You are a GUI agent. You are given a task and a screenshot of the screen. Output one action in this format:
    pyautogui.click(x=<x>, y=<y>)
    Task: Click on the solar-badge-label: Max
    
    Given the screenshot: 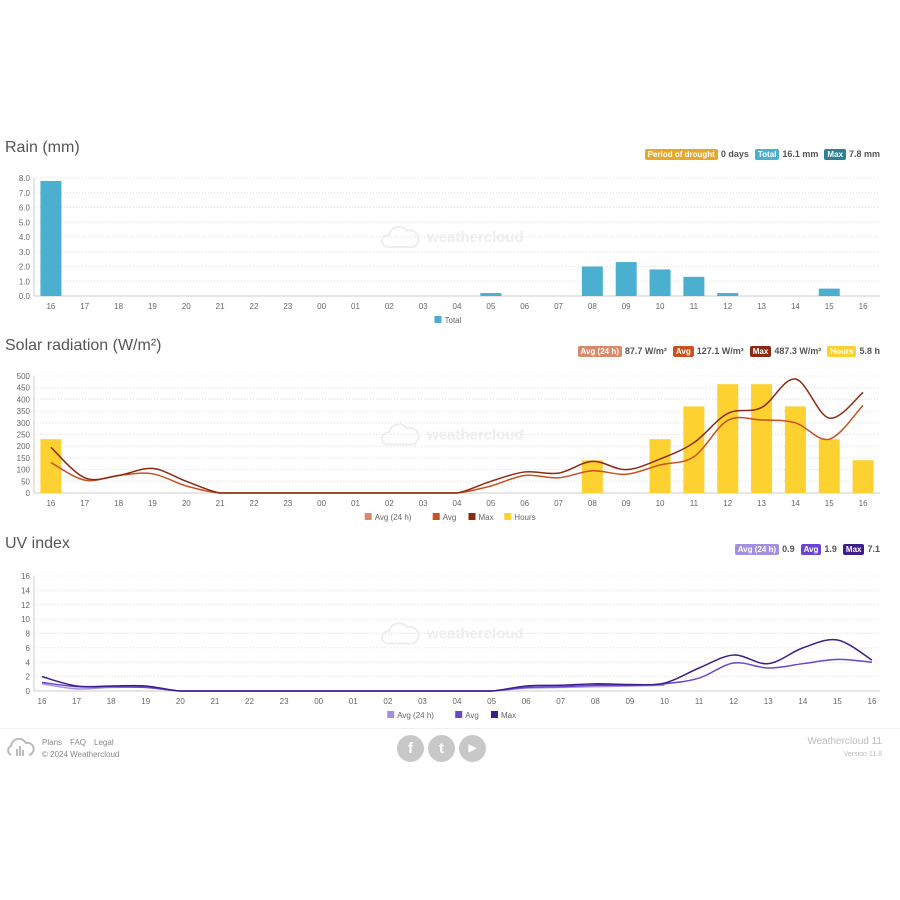 What is the action you would take?
    pyautogui.click(x=760, y=351)
    